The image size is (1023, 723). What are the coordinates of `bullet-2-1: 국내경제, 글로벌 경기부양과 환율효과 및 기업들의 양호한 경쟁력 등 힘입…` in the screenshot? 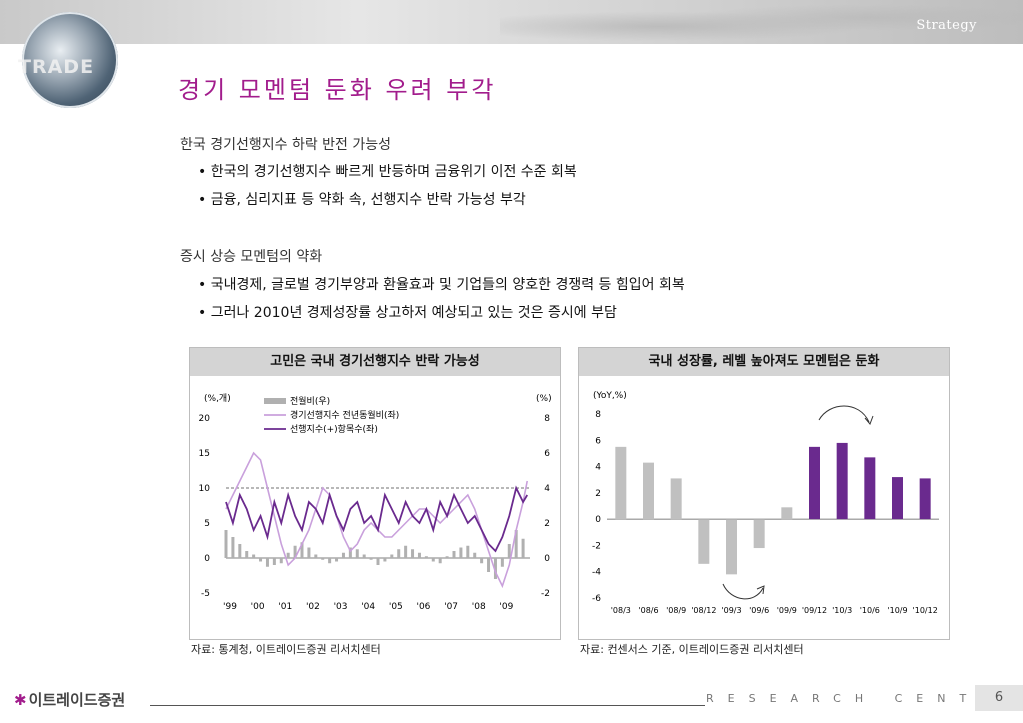 It's located at (441, 284).